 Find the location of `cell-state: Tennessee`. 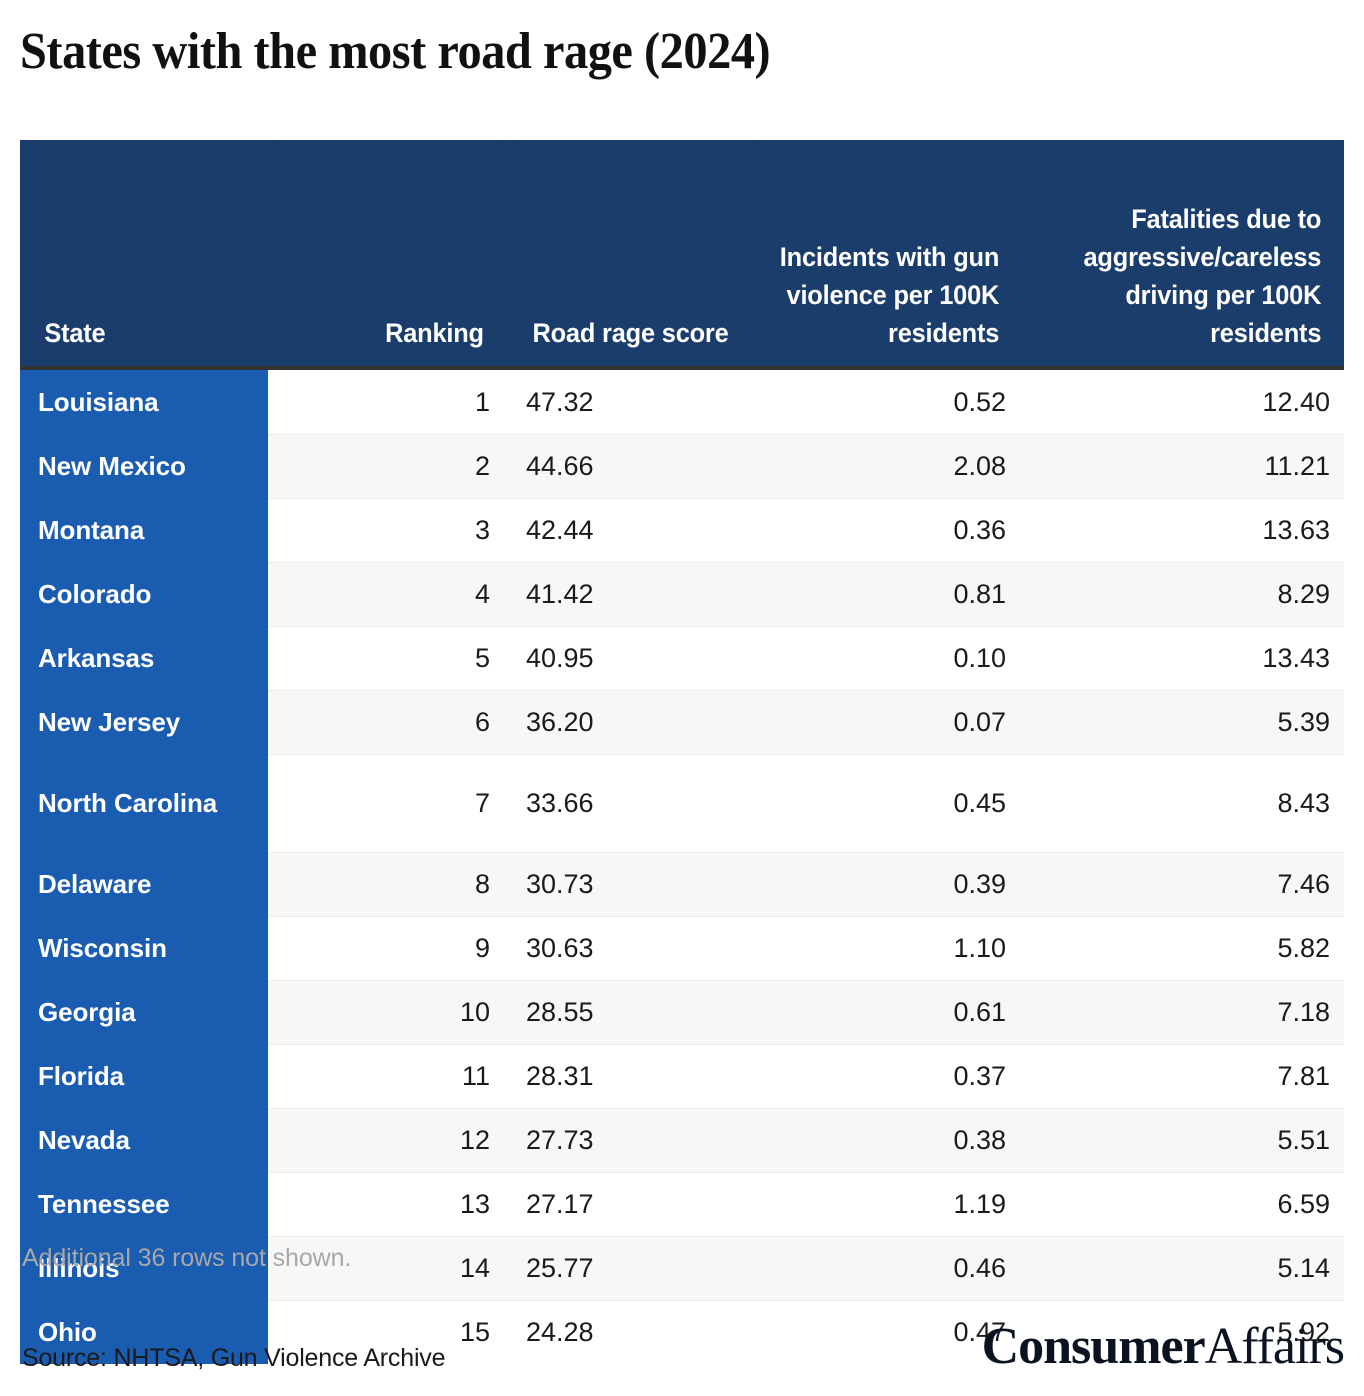

cell-state: Tennessee is located at coordinates (144, 1204).